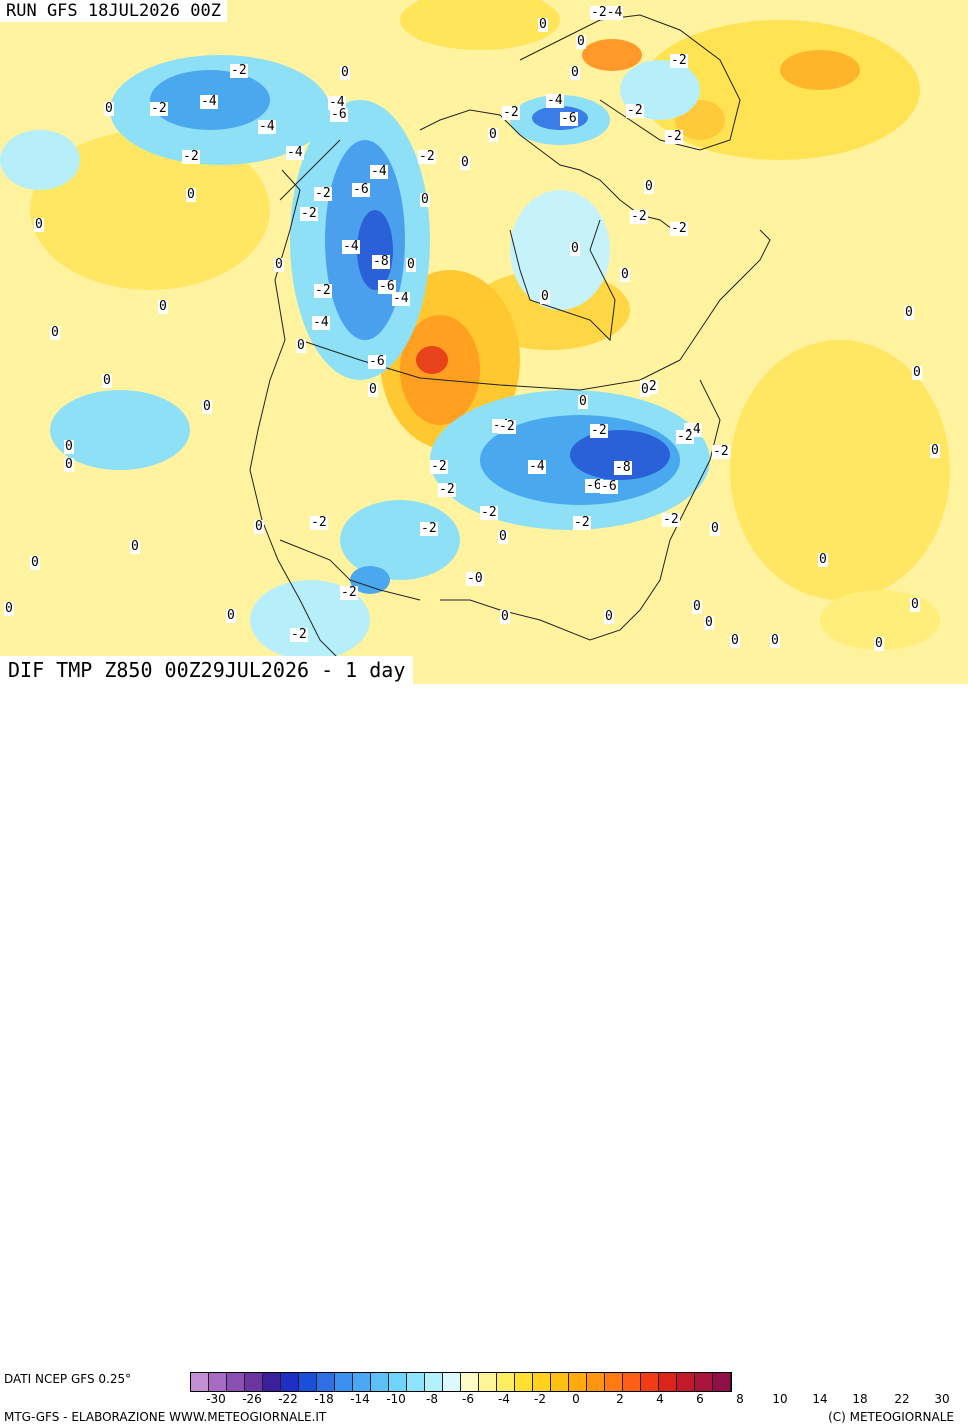 The width and height of the screenshot is (968, 1424). I want to click on colorbar-tick-label: -8, so click(432, 1399).